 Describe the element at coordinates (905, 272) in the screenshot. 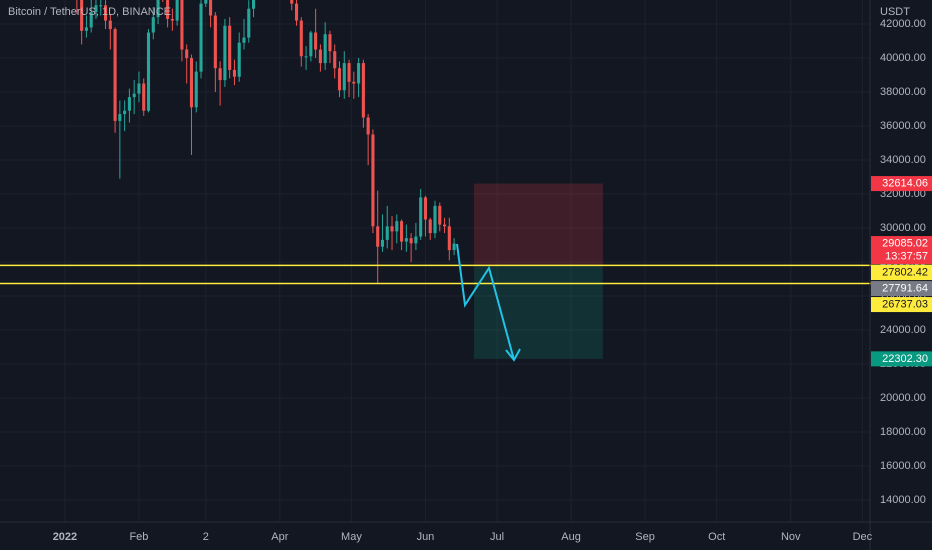

I see `price-label: 27802.42` at that location.